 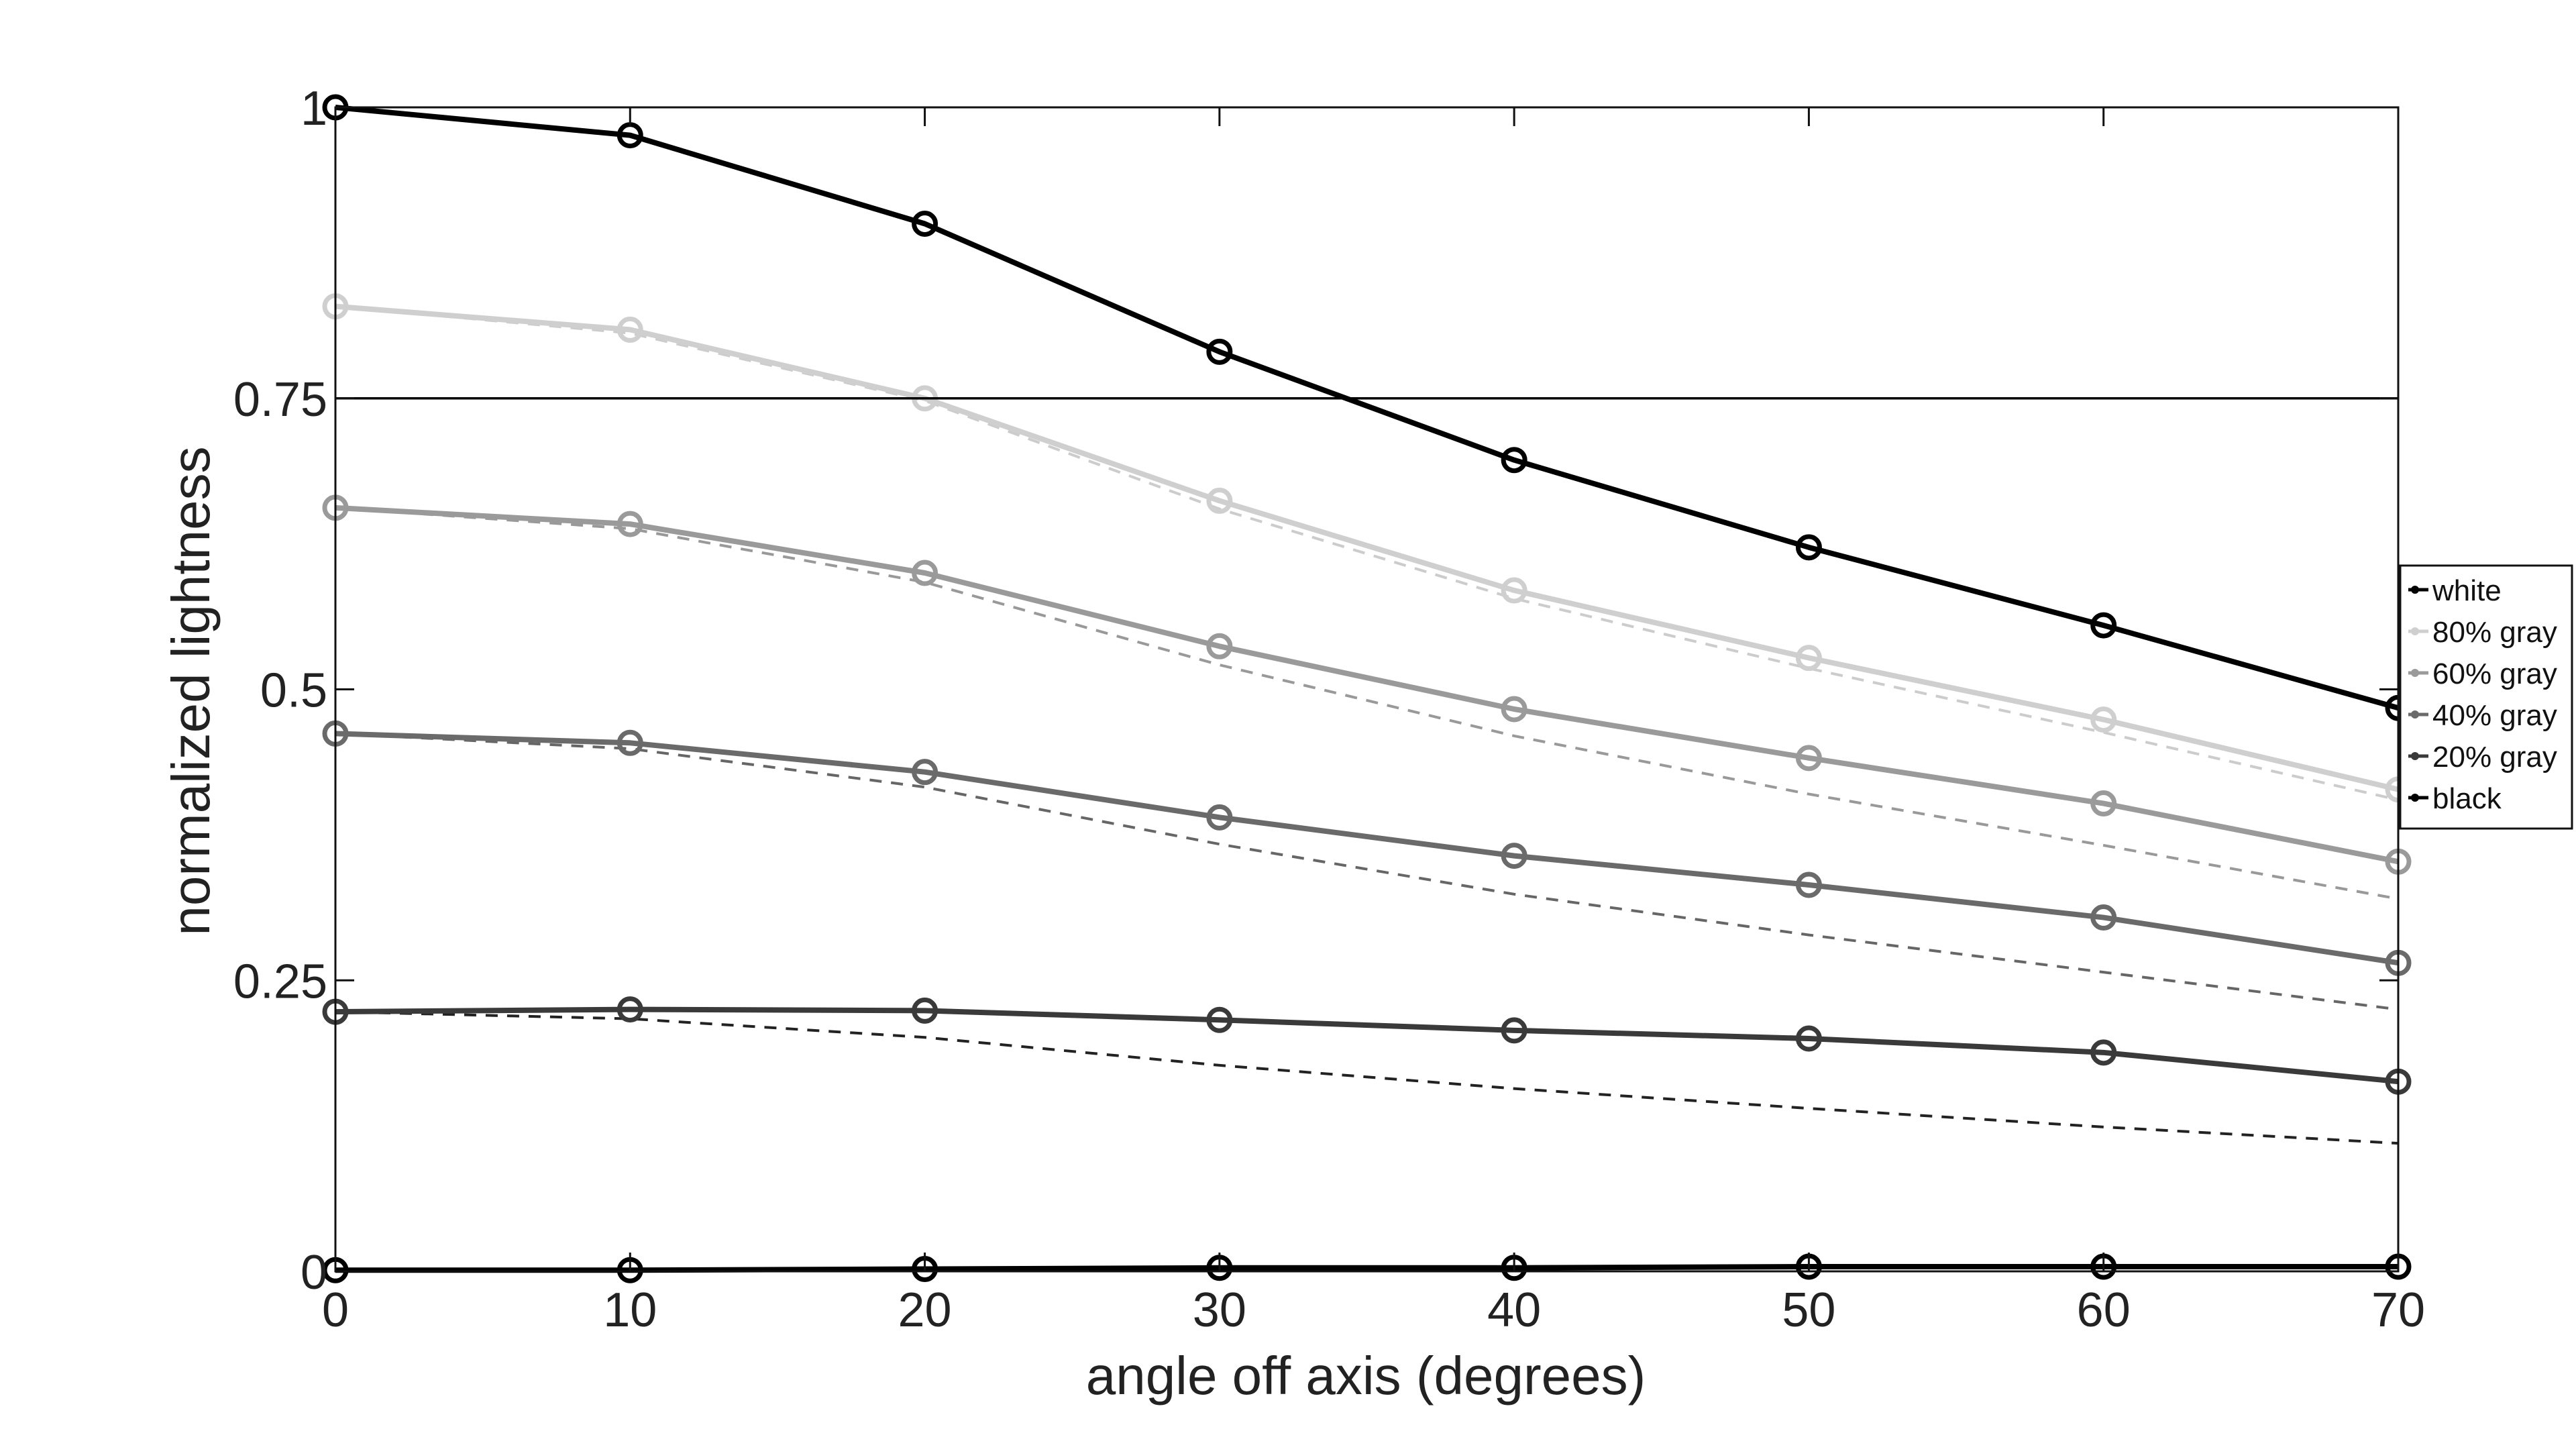 I want to click on legend-label: white, so click(x=2467, y=590).